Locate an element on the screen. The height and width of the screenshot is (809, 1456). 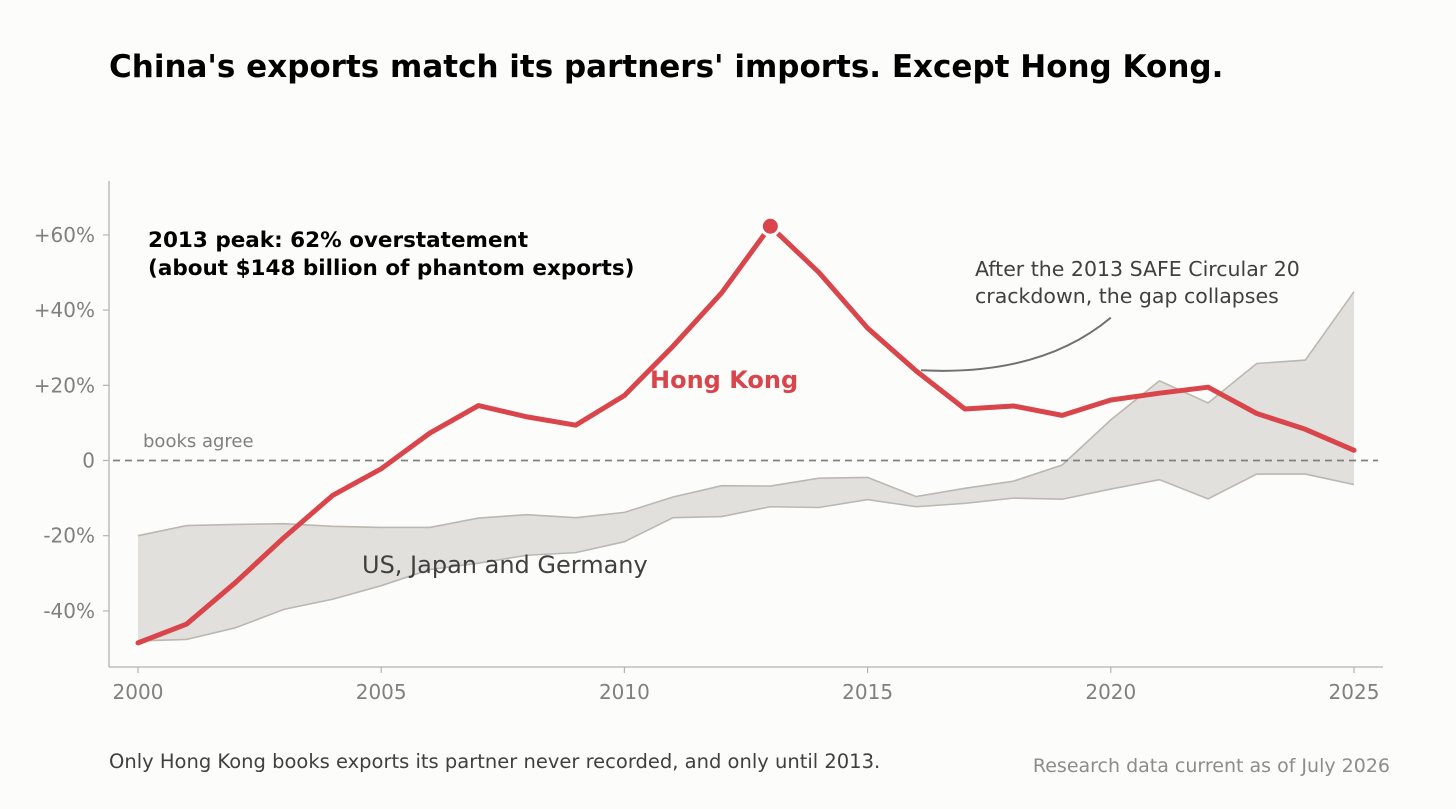
y-tick-label: 0 is located at coordinates (88, 461).